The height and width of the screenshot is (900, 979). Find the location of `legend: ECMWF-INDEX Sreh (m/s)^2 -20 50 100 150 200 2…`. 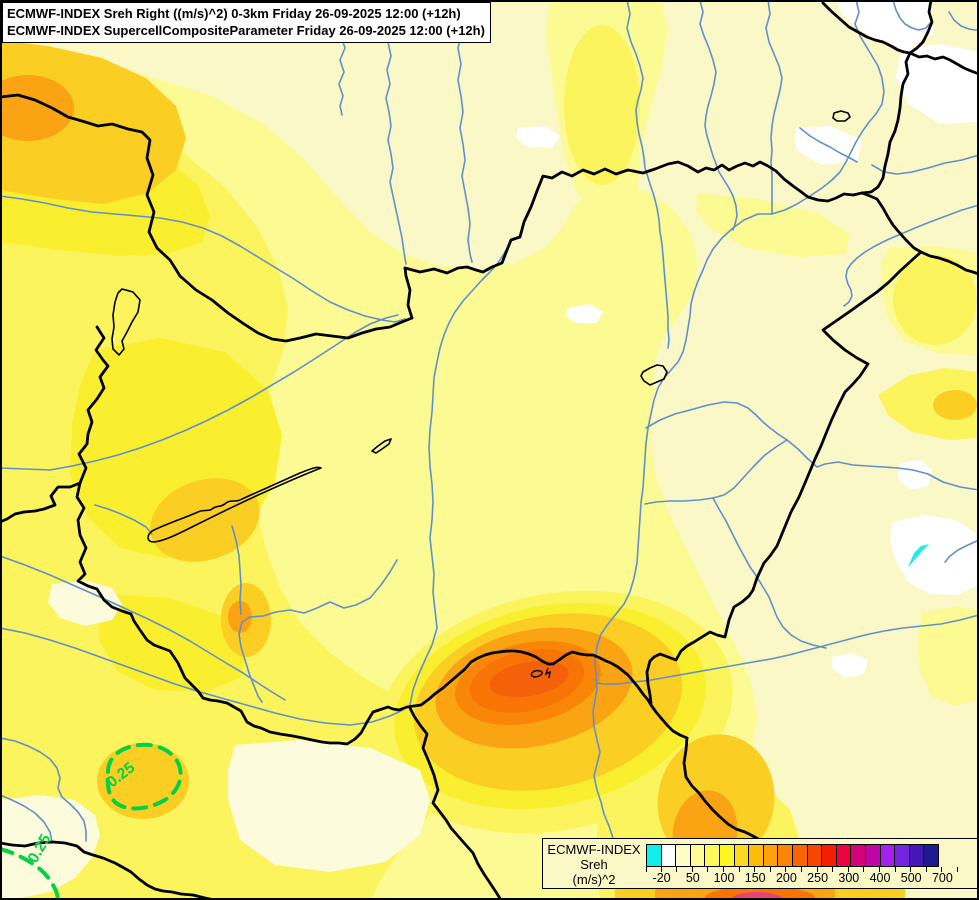

legend: ECMWF-INDEX Sreh (m/s)^2 -20 50 100 150 200 2… is located at coordinates (760, 863).